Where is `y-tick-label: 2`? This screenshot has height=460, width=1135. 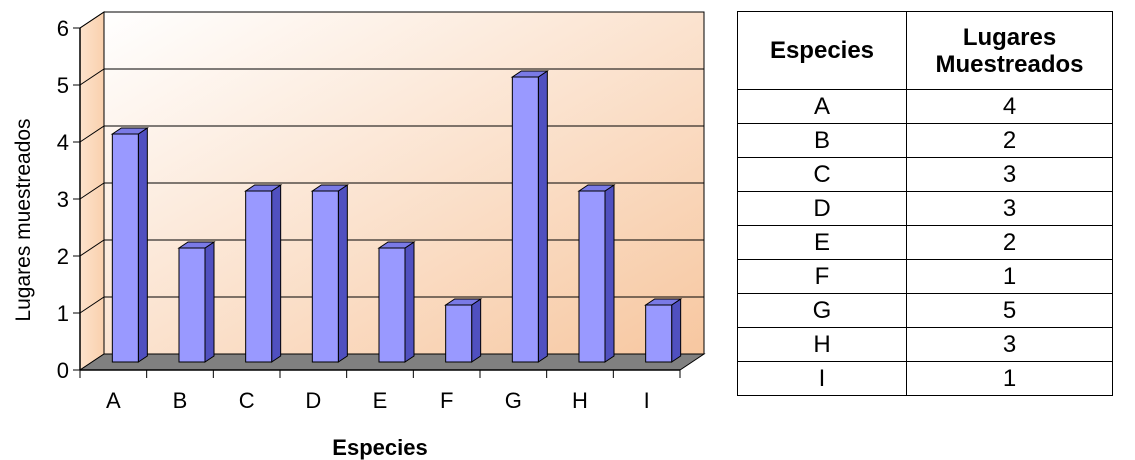 y-tick-label: 2 is located at coordinates (63, 256).